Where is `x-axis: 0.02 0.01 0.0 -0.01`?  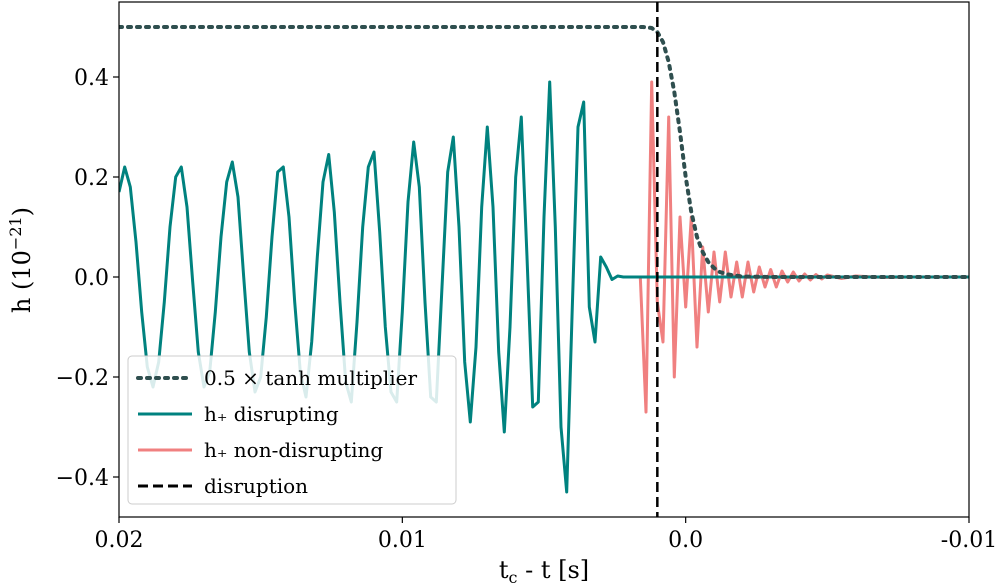
x-axis: 0.02 0.01 0.0 -0.01 is located at coordinates (546, 535).